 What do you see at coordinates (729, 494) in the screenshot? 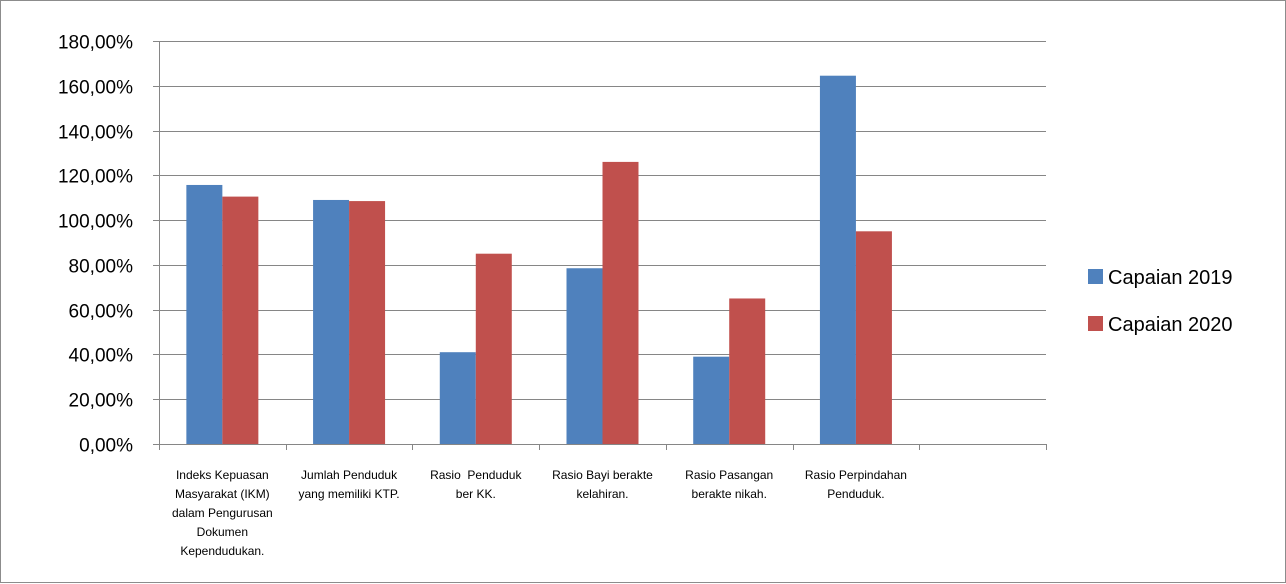
I see `x-category-label: berakte nikah.` at bounding box center [729, 494].